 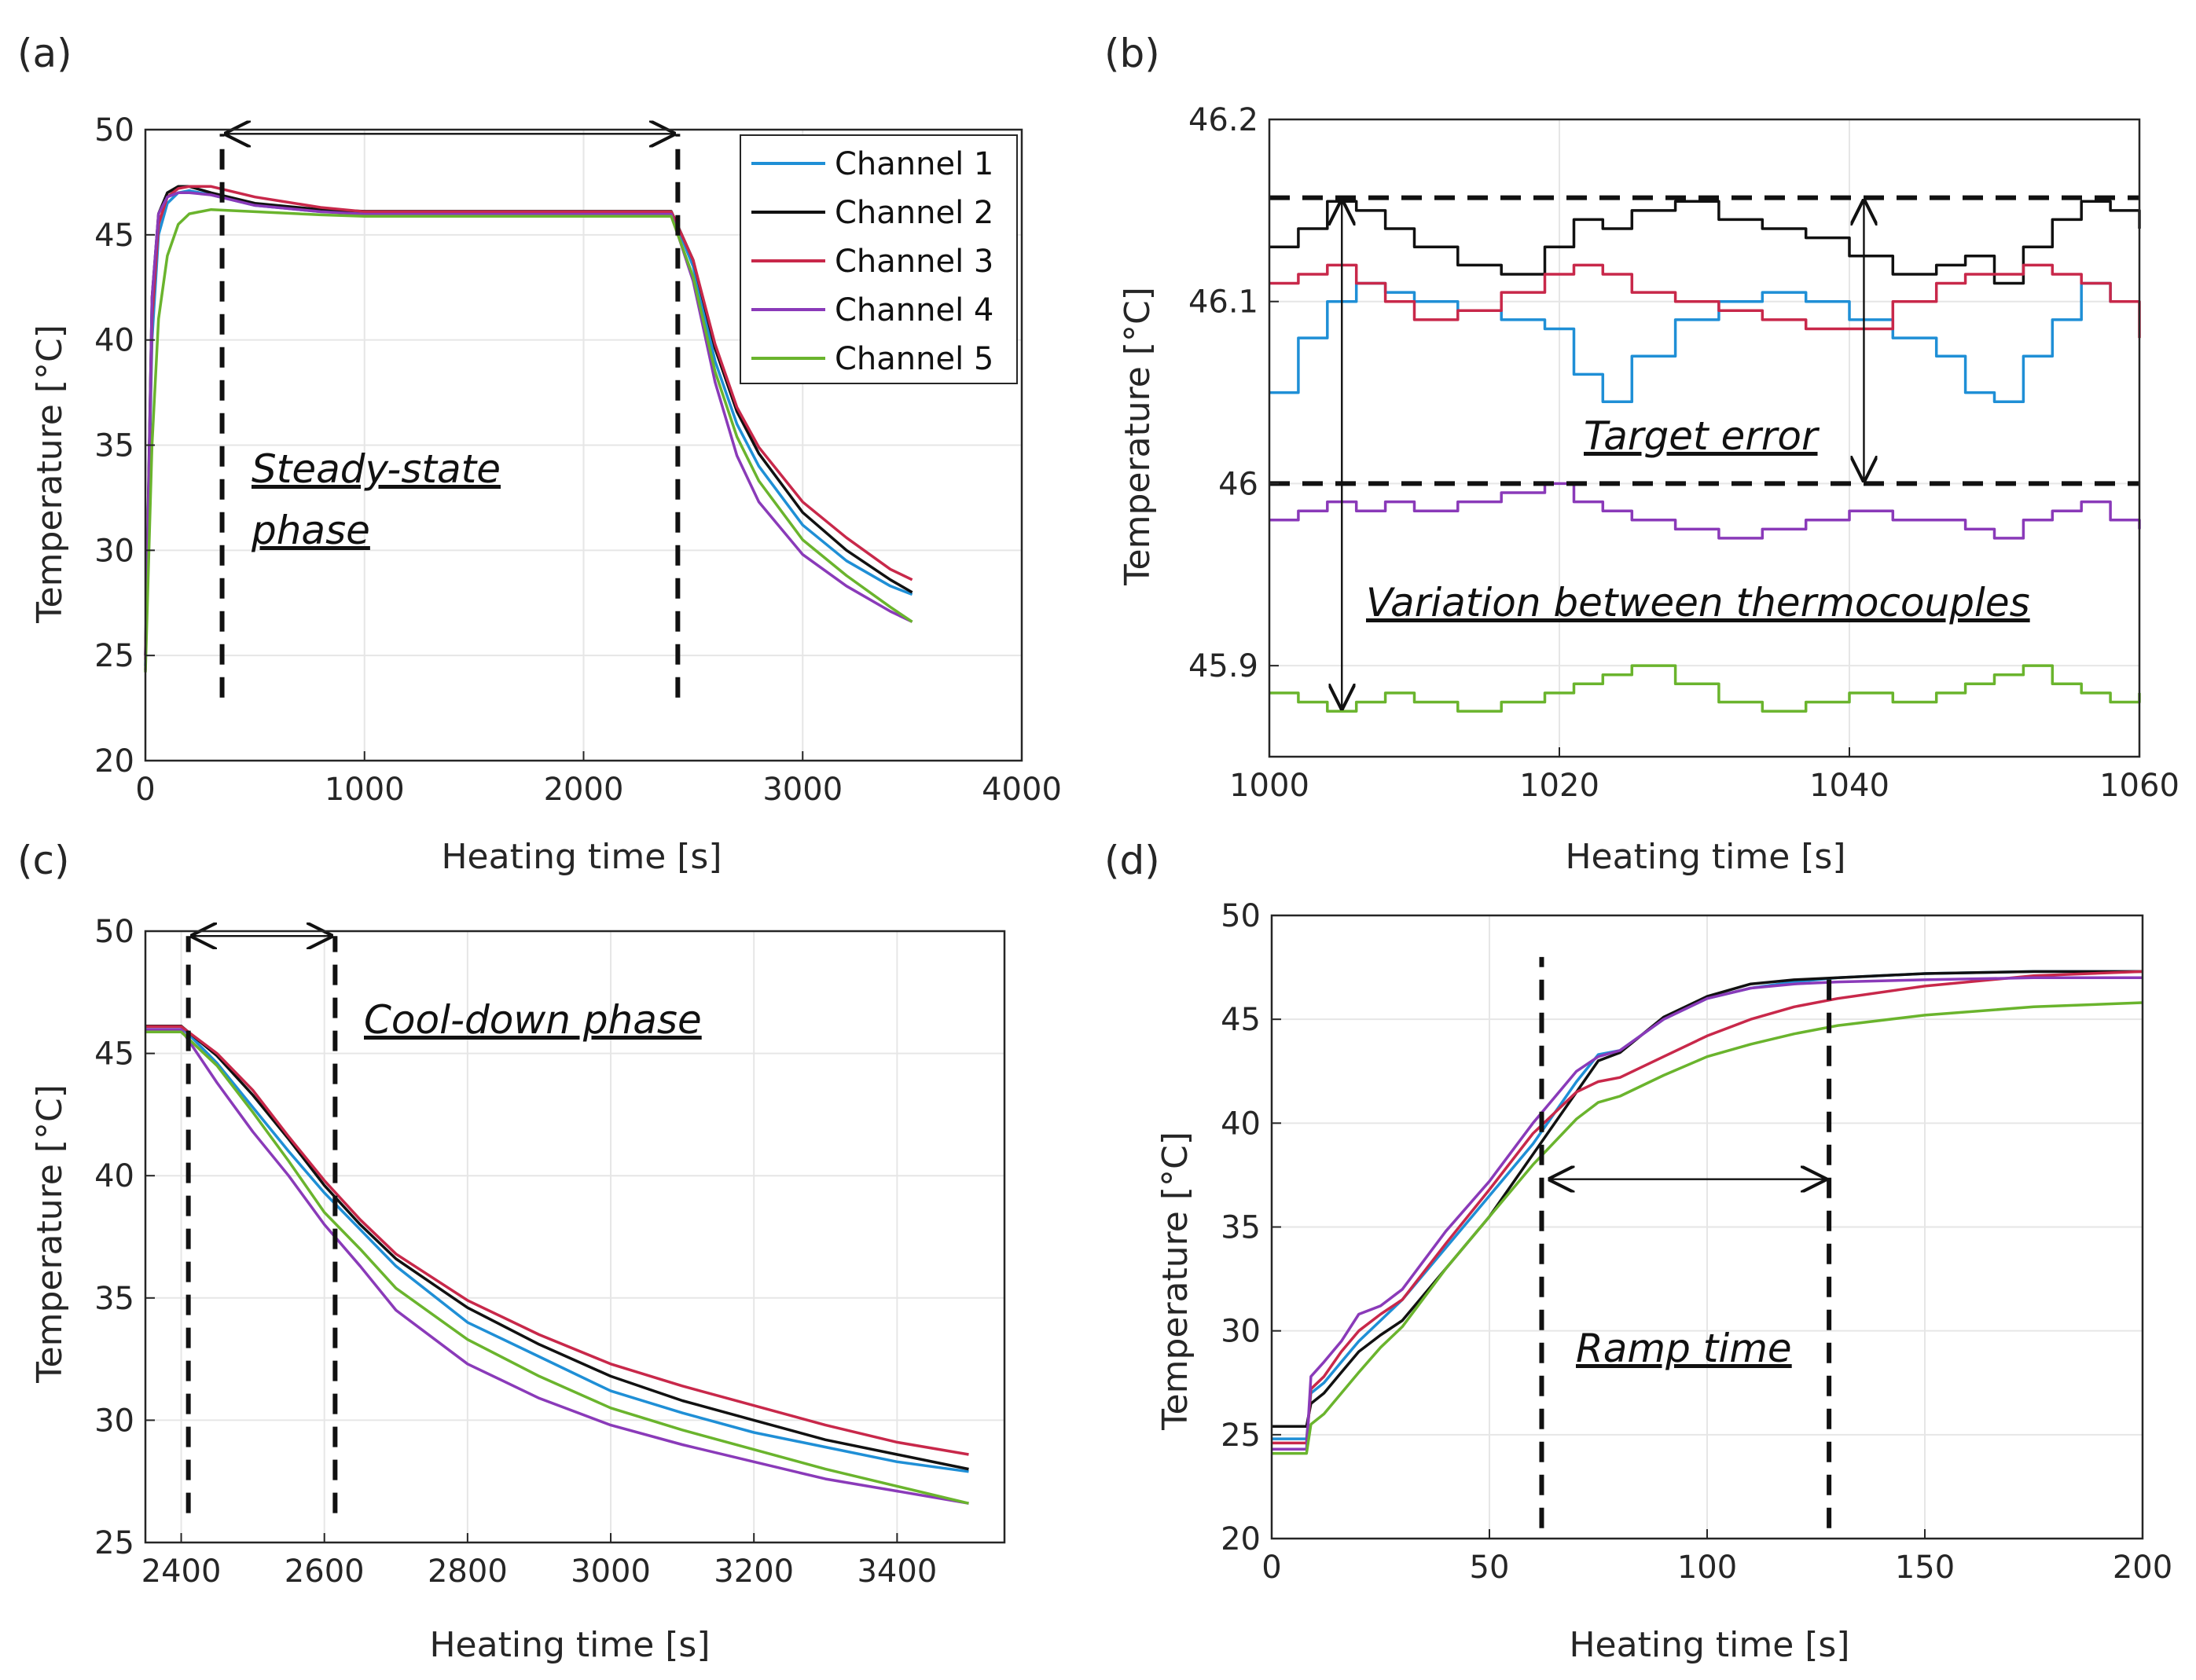 What do you see at coordinates (1490, 1568) in the screenshot?
I see `x-tick-label: 50` at bounding box center [1490, 1568].